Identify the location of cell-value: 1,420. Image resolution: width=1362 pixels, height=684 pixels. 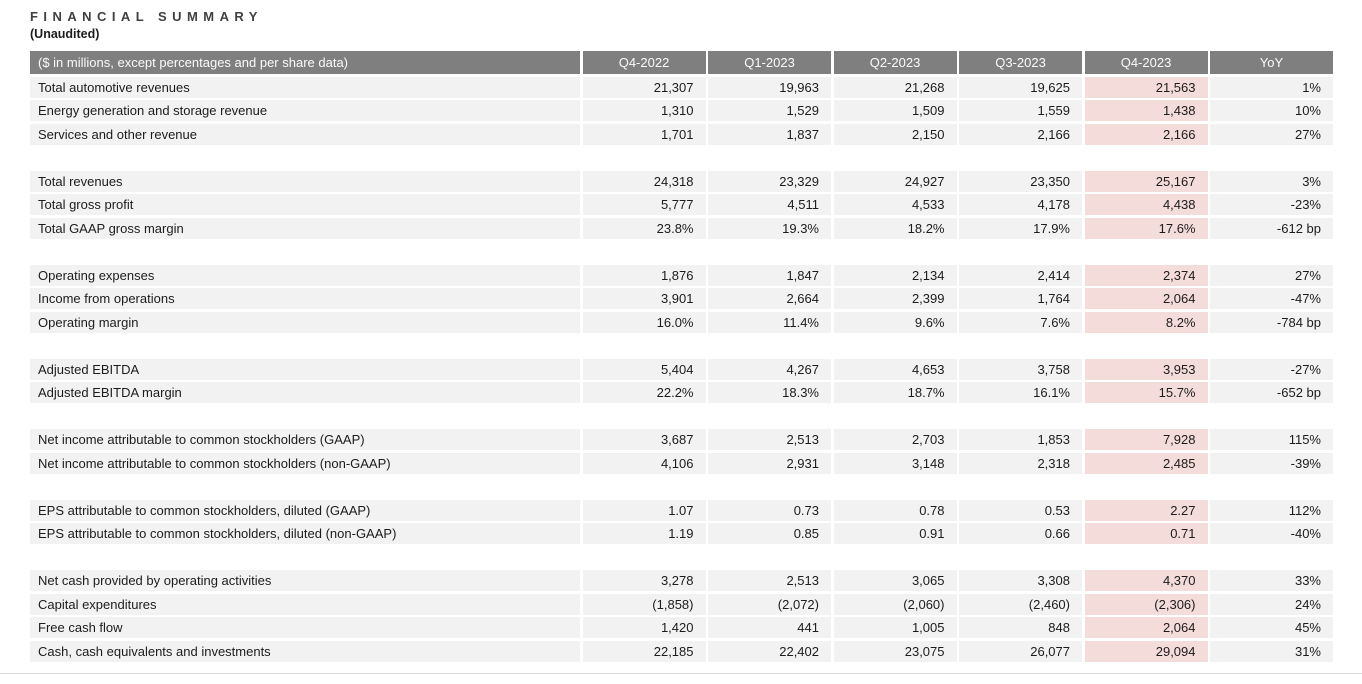
(644, 627).